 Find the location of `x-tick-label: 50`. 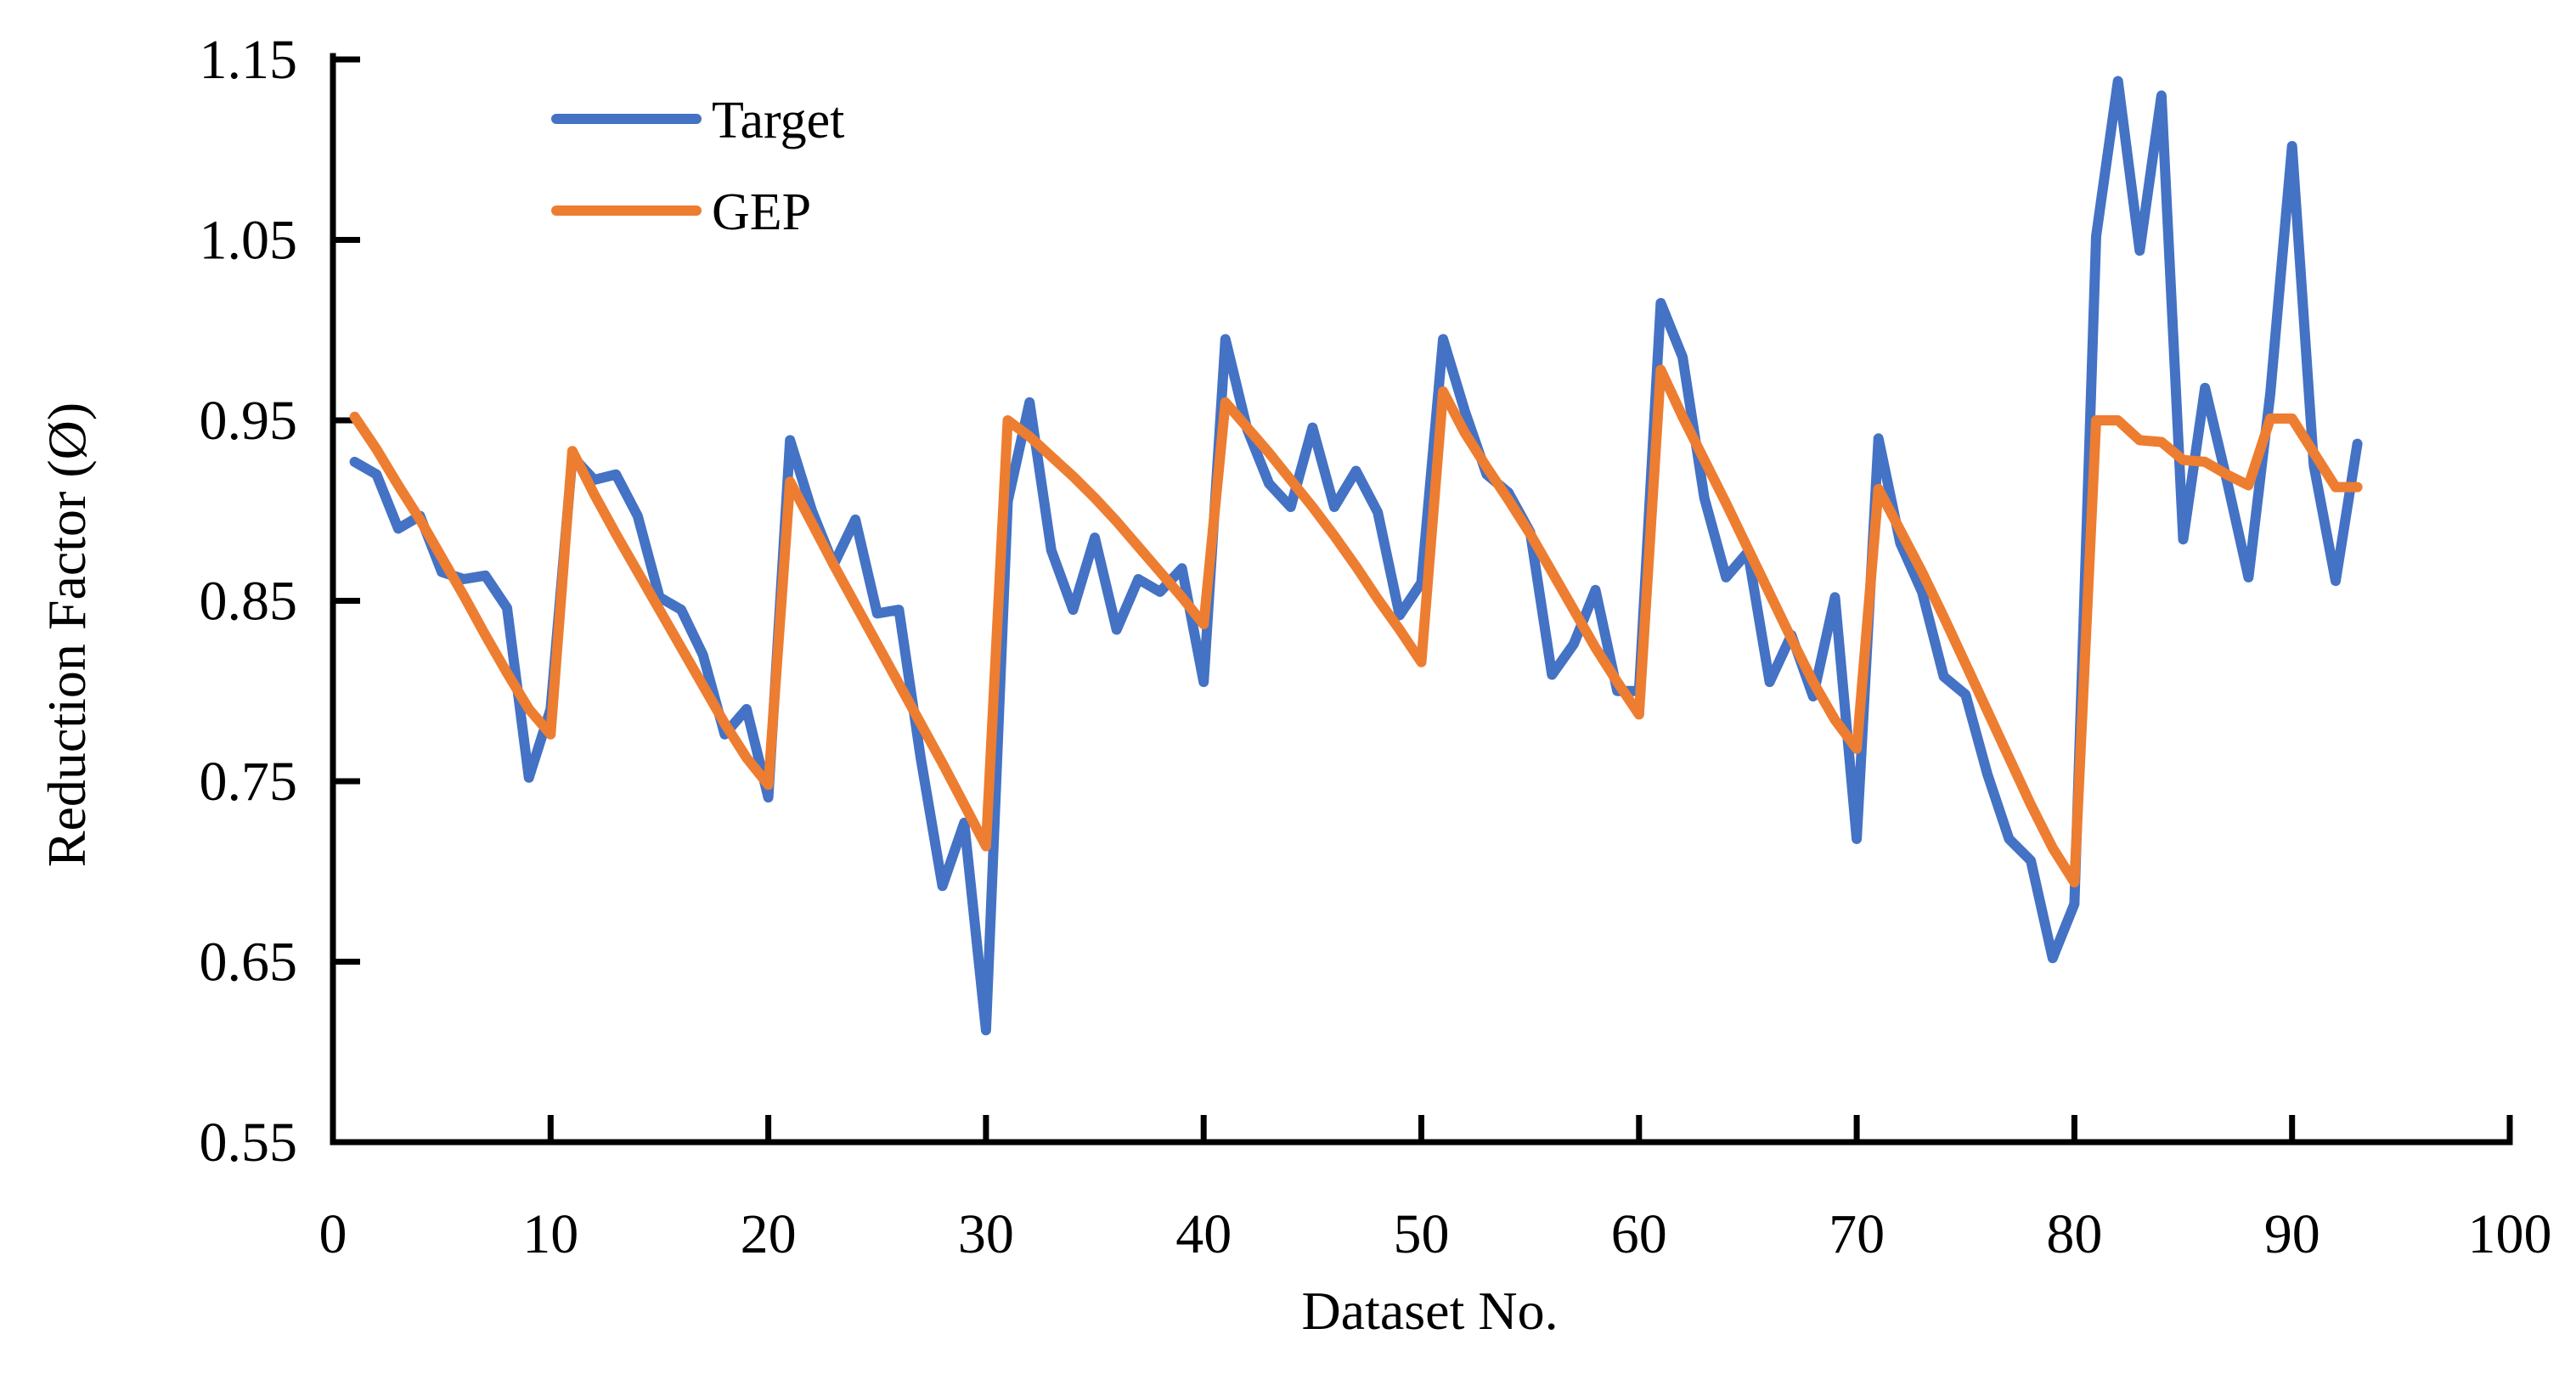

x-tick-label: 50 is located at coordinates (1422, 1234).